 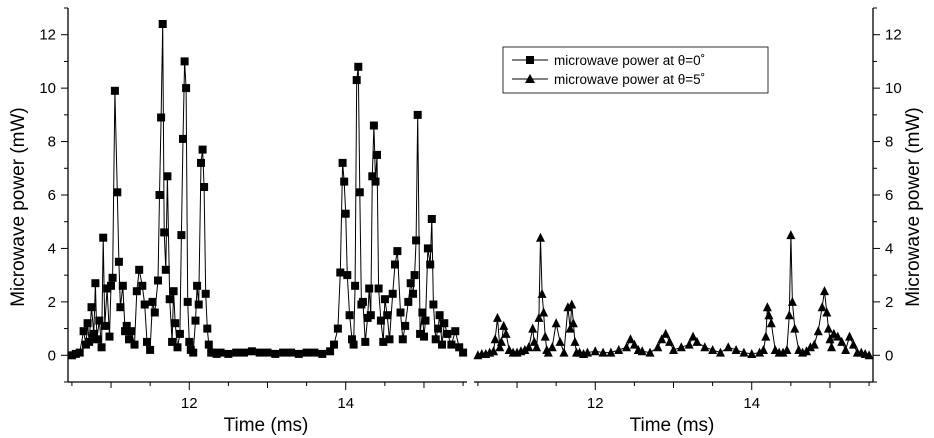 I want to click on legend-entry-theta5: microwave power at θ=5˚, so click(x=608, y=79).